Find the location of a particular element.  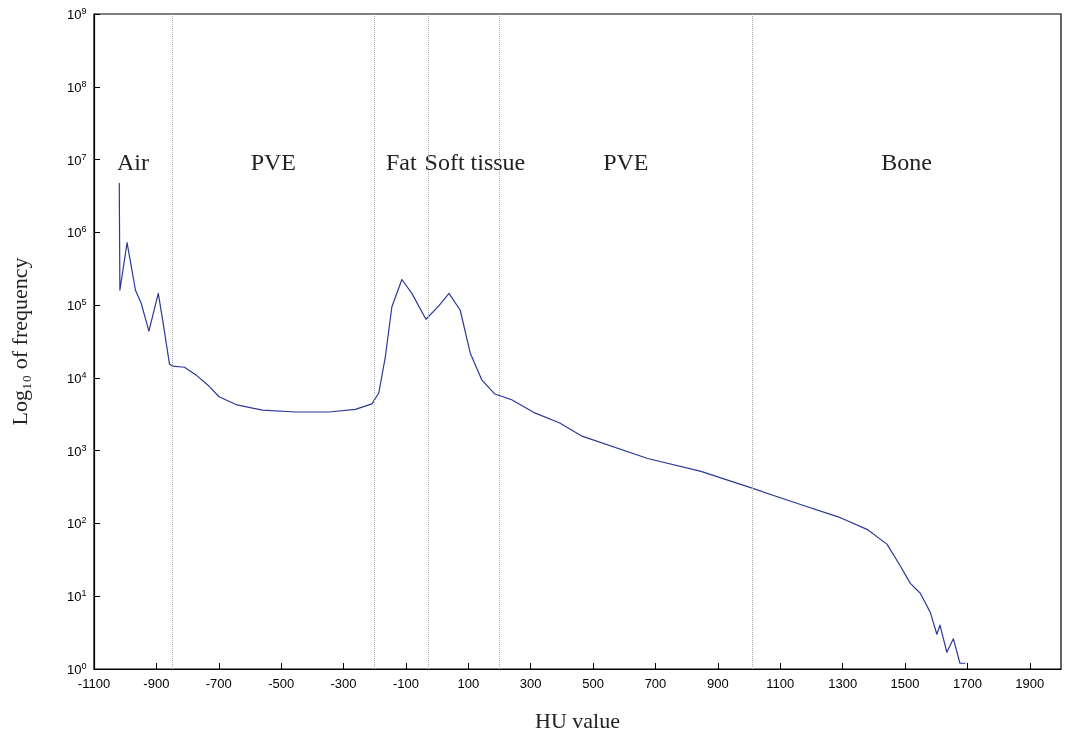

x-tick-label: 100 is located at coordinates (468, 683).